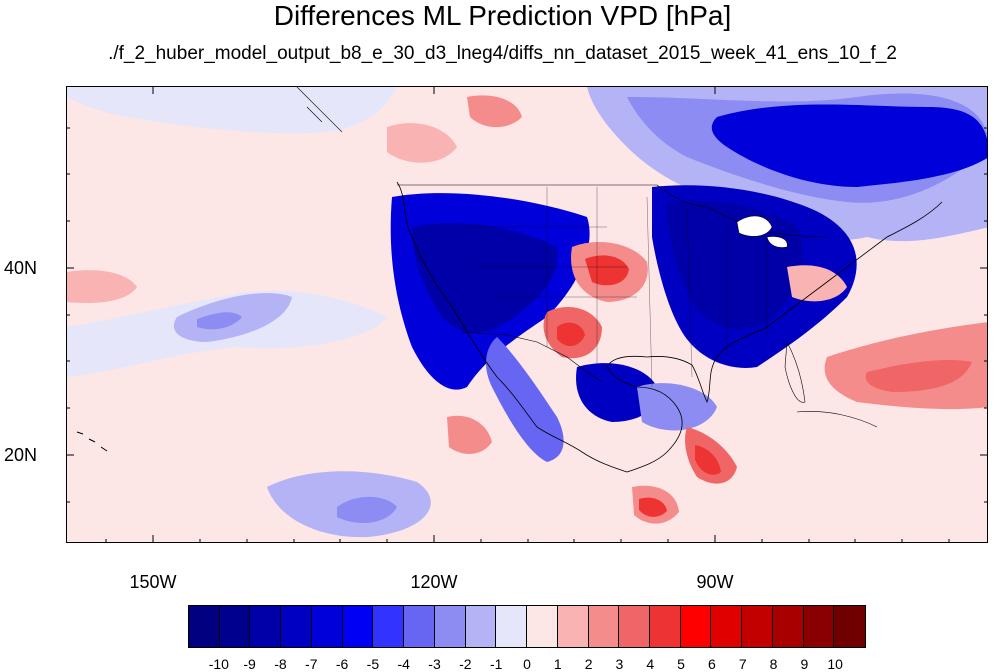 The height and width of the screenshot is (672, 1005). What do you see at coordinates (21, 268) in the screenshot?
I see `lat-label-40n: 40N` at bounding box center [21, 268].